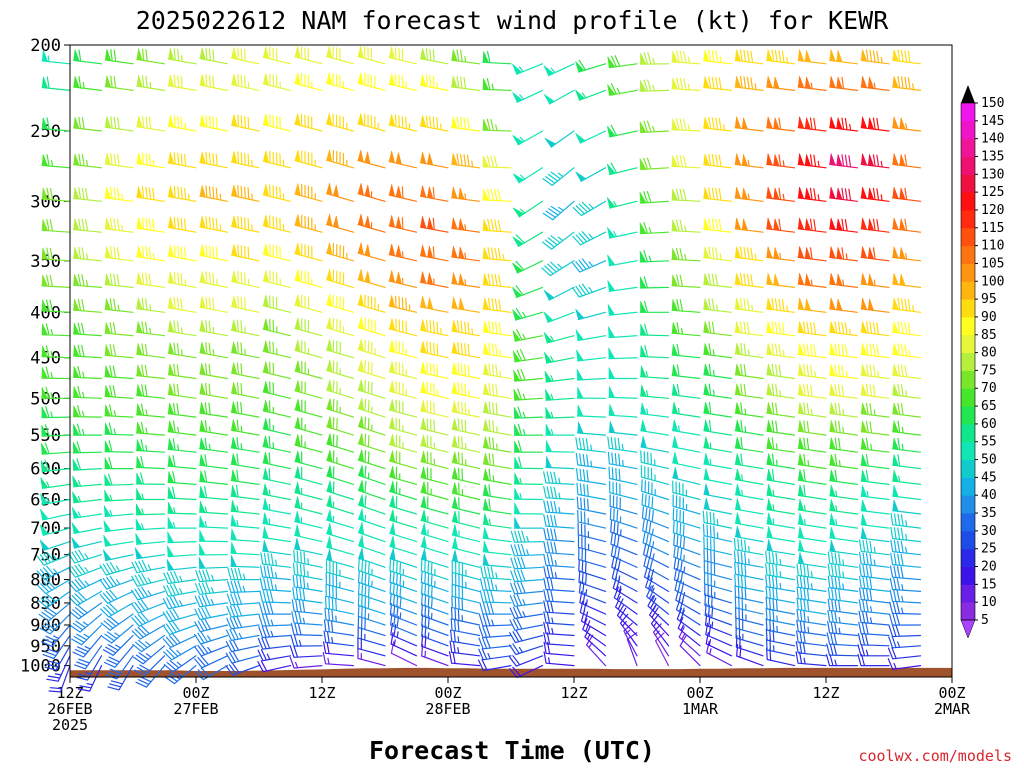  Describe the element at coordinates (573, 693) in the screenshot. I see `x-tick-label: 12Z` at that location.